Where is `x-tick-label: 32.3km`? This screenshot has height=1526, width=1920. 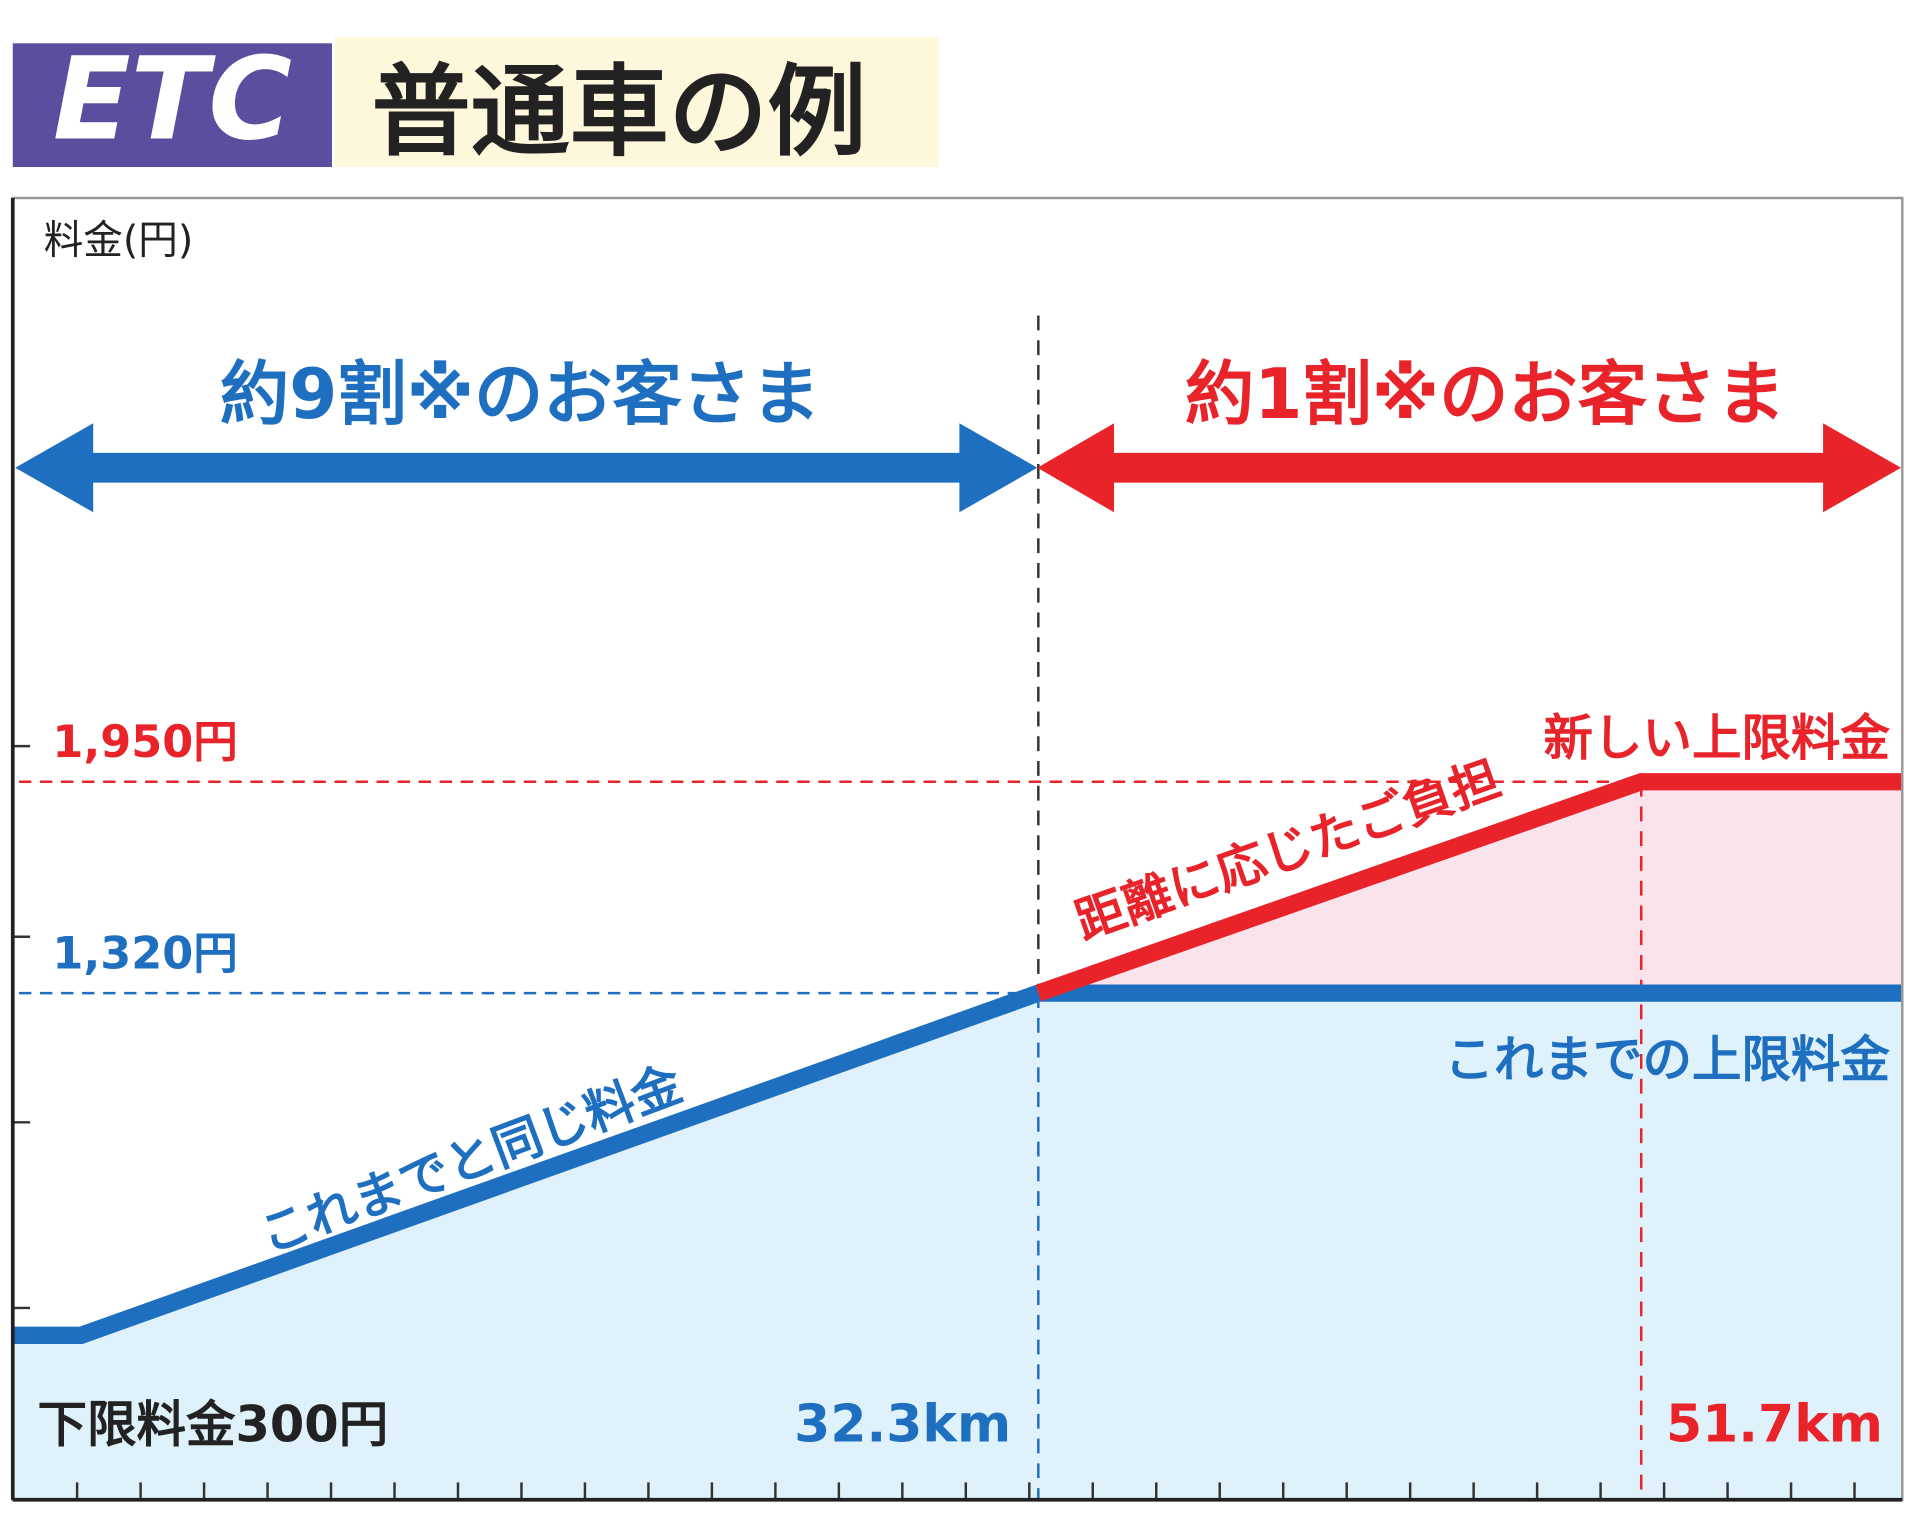
x-tick-label: 32.3km is located at coordinates (902, 1425).